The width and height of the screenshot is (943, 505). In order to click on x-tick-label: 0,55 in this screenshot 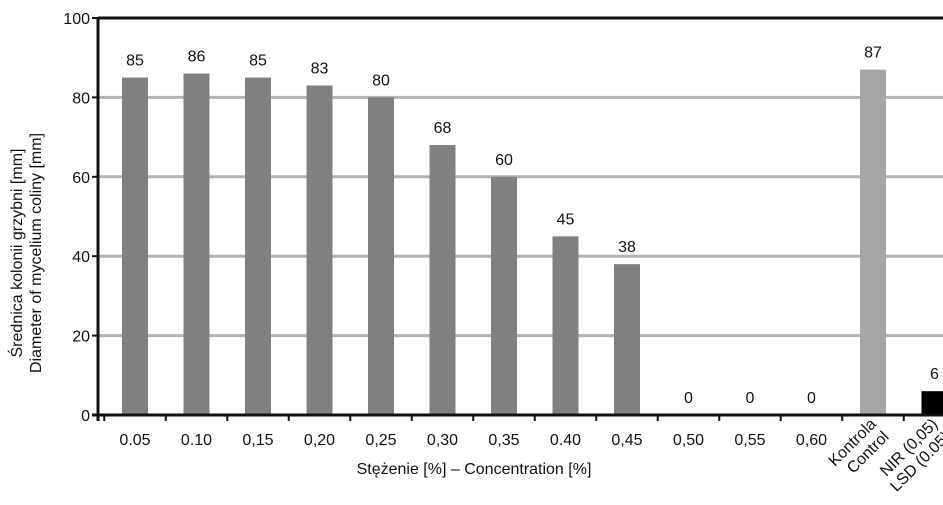, I will do `click(749, 440)`.